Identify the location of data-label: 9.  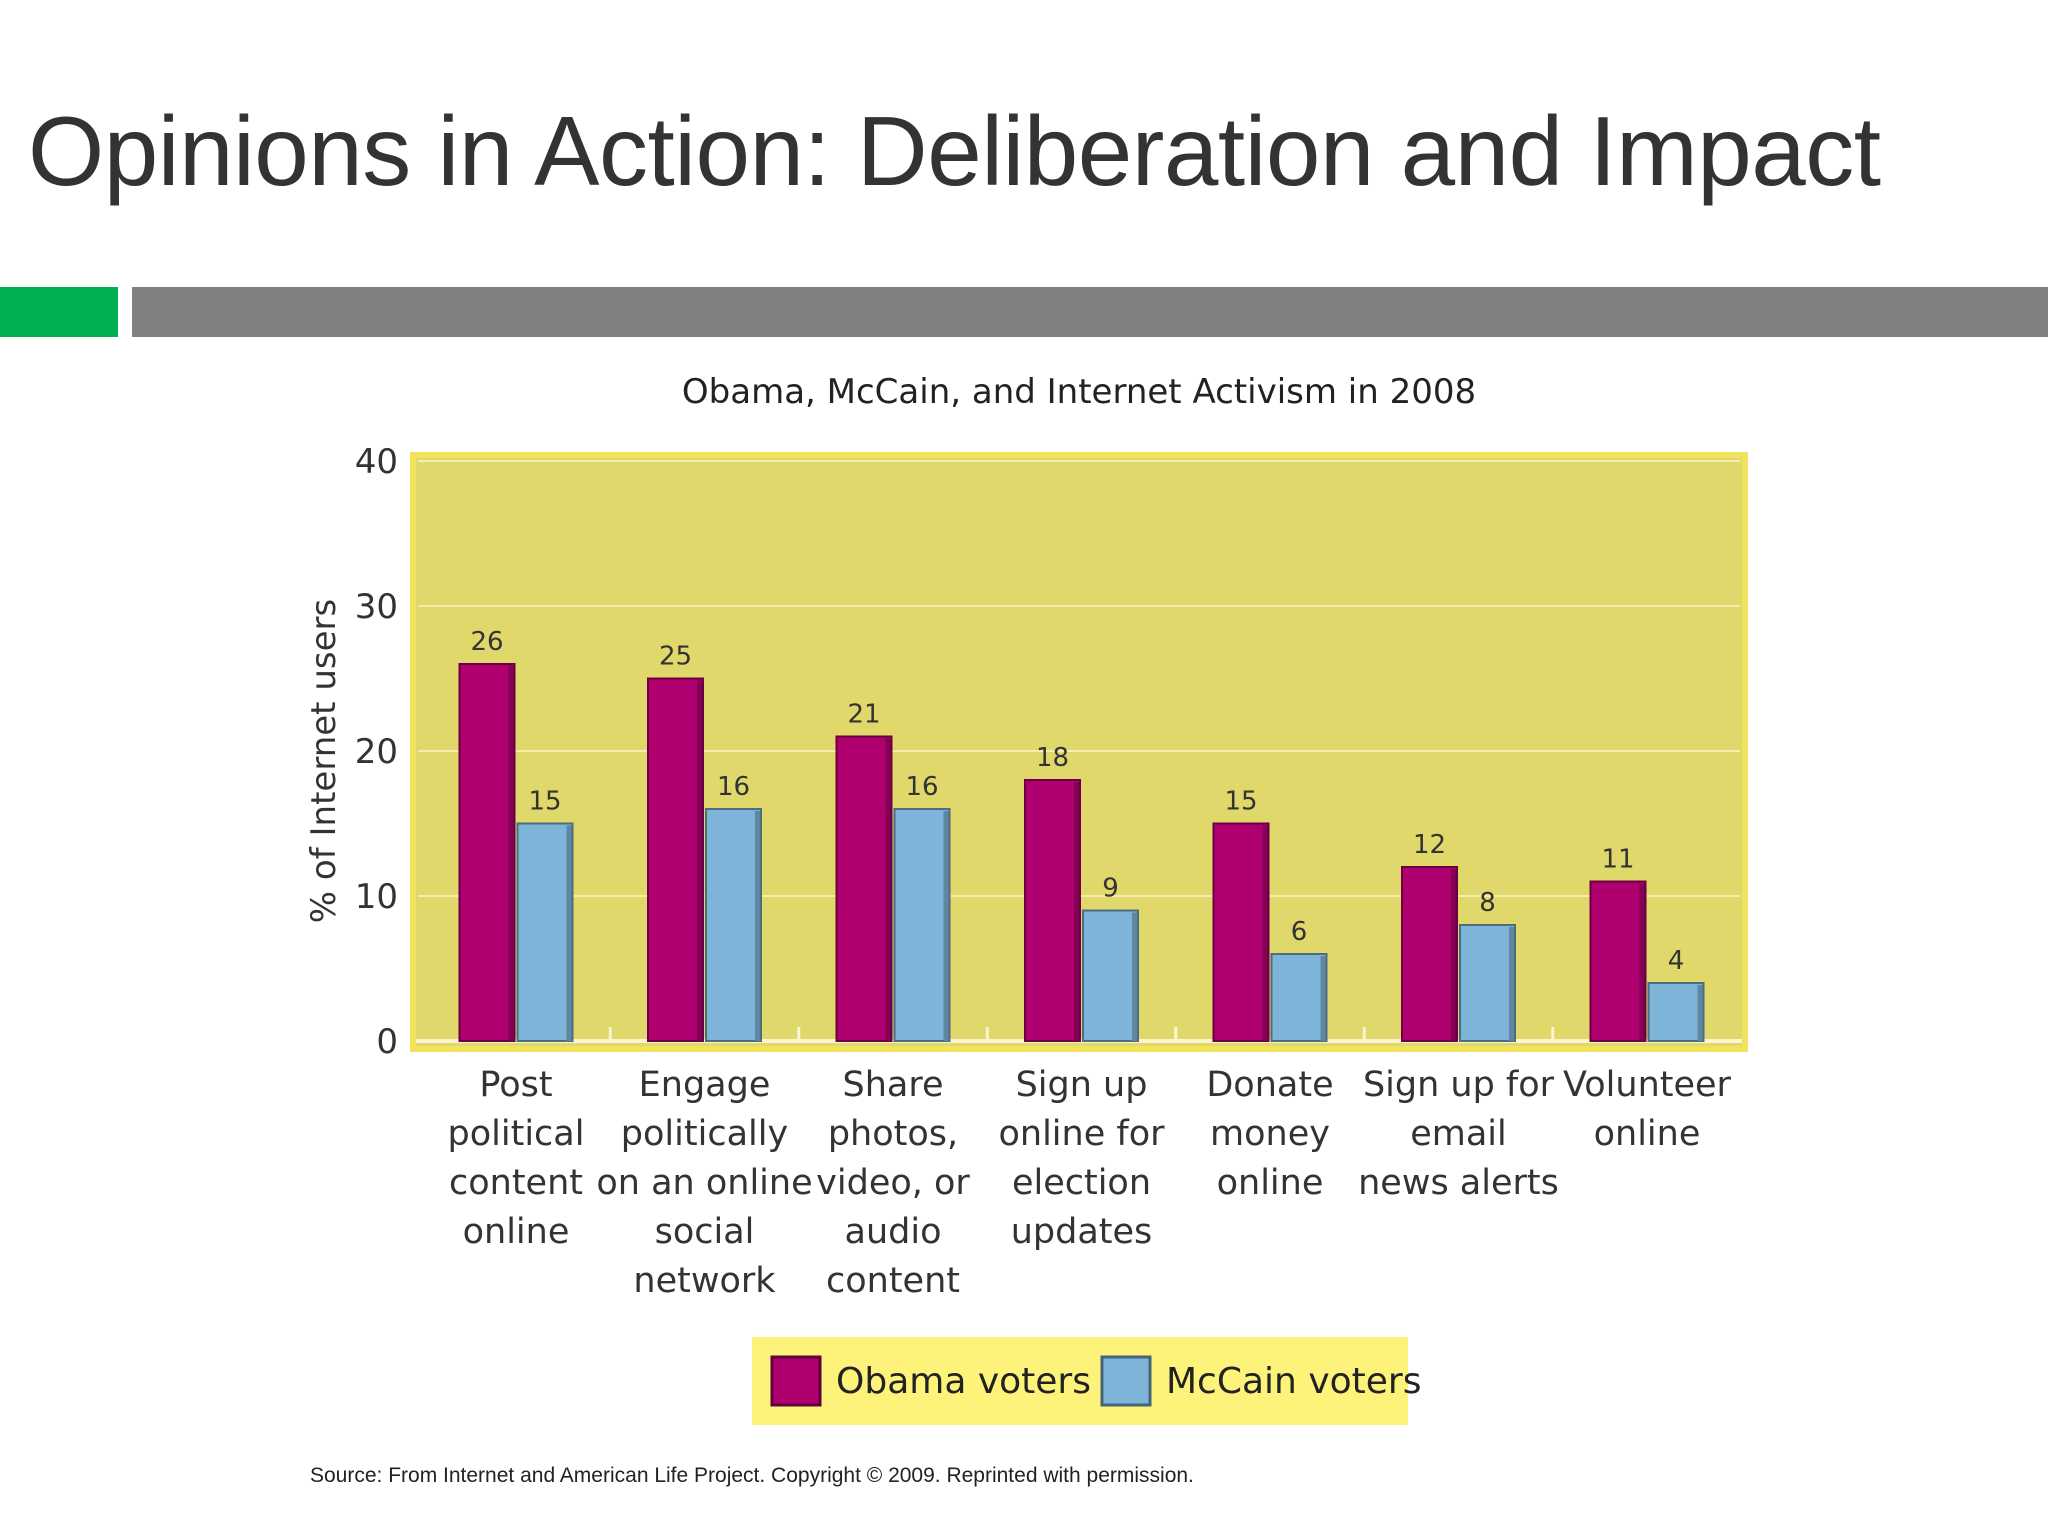
(1110, 889).